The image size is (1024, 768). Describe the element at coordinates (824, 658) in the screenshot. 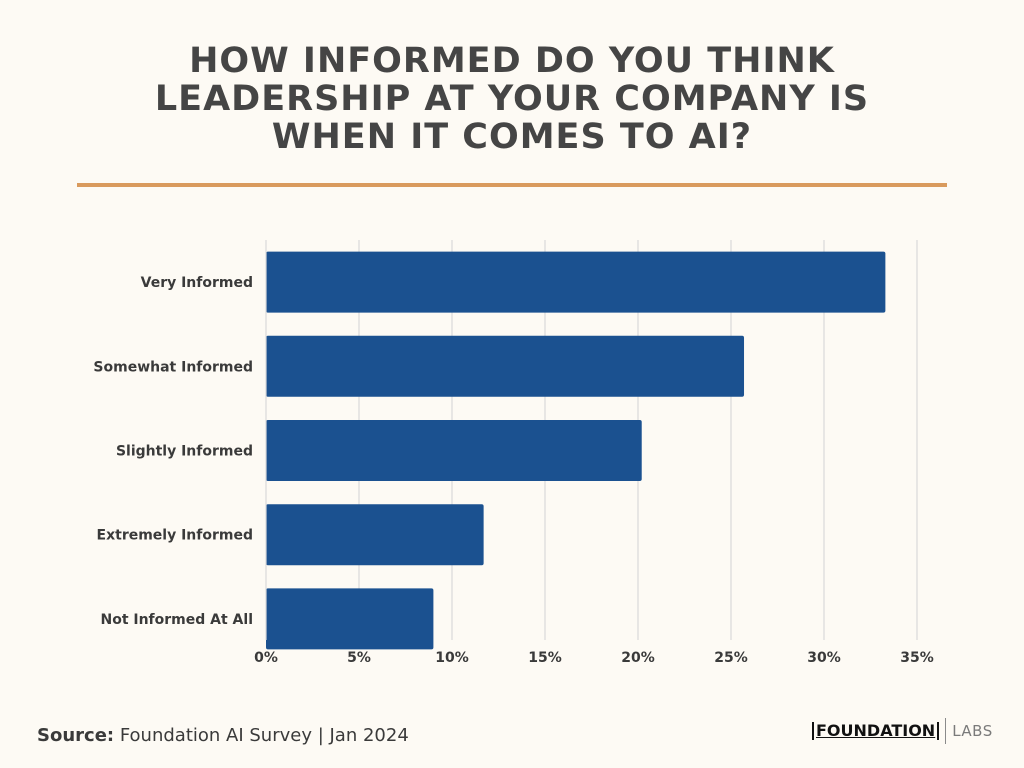

I see `x-tick-label: 30%` at that location.